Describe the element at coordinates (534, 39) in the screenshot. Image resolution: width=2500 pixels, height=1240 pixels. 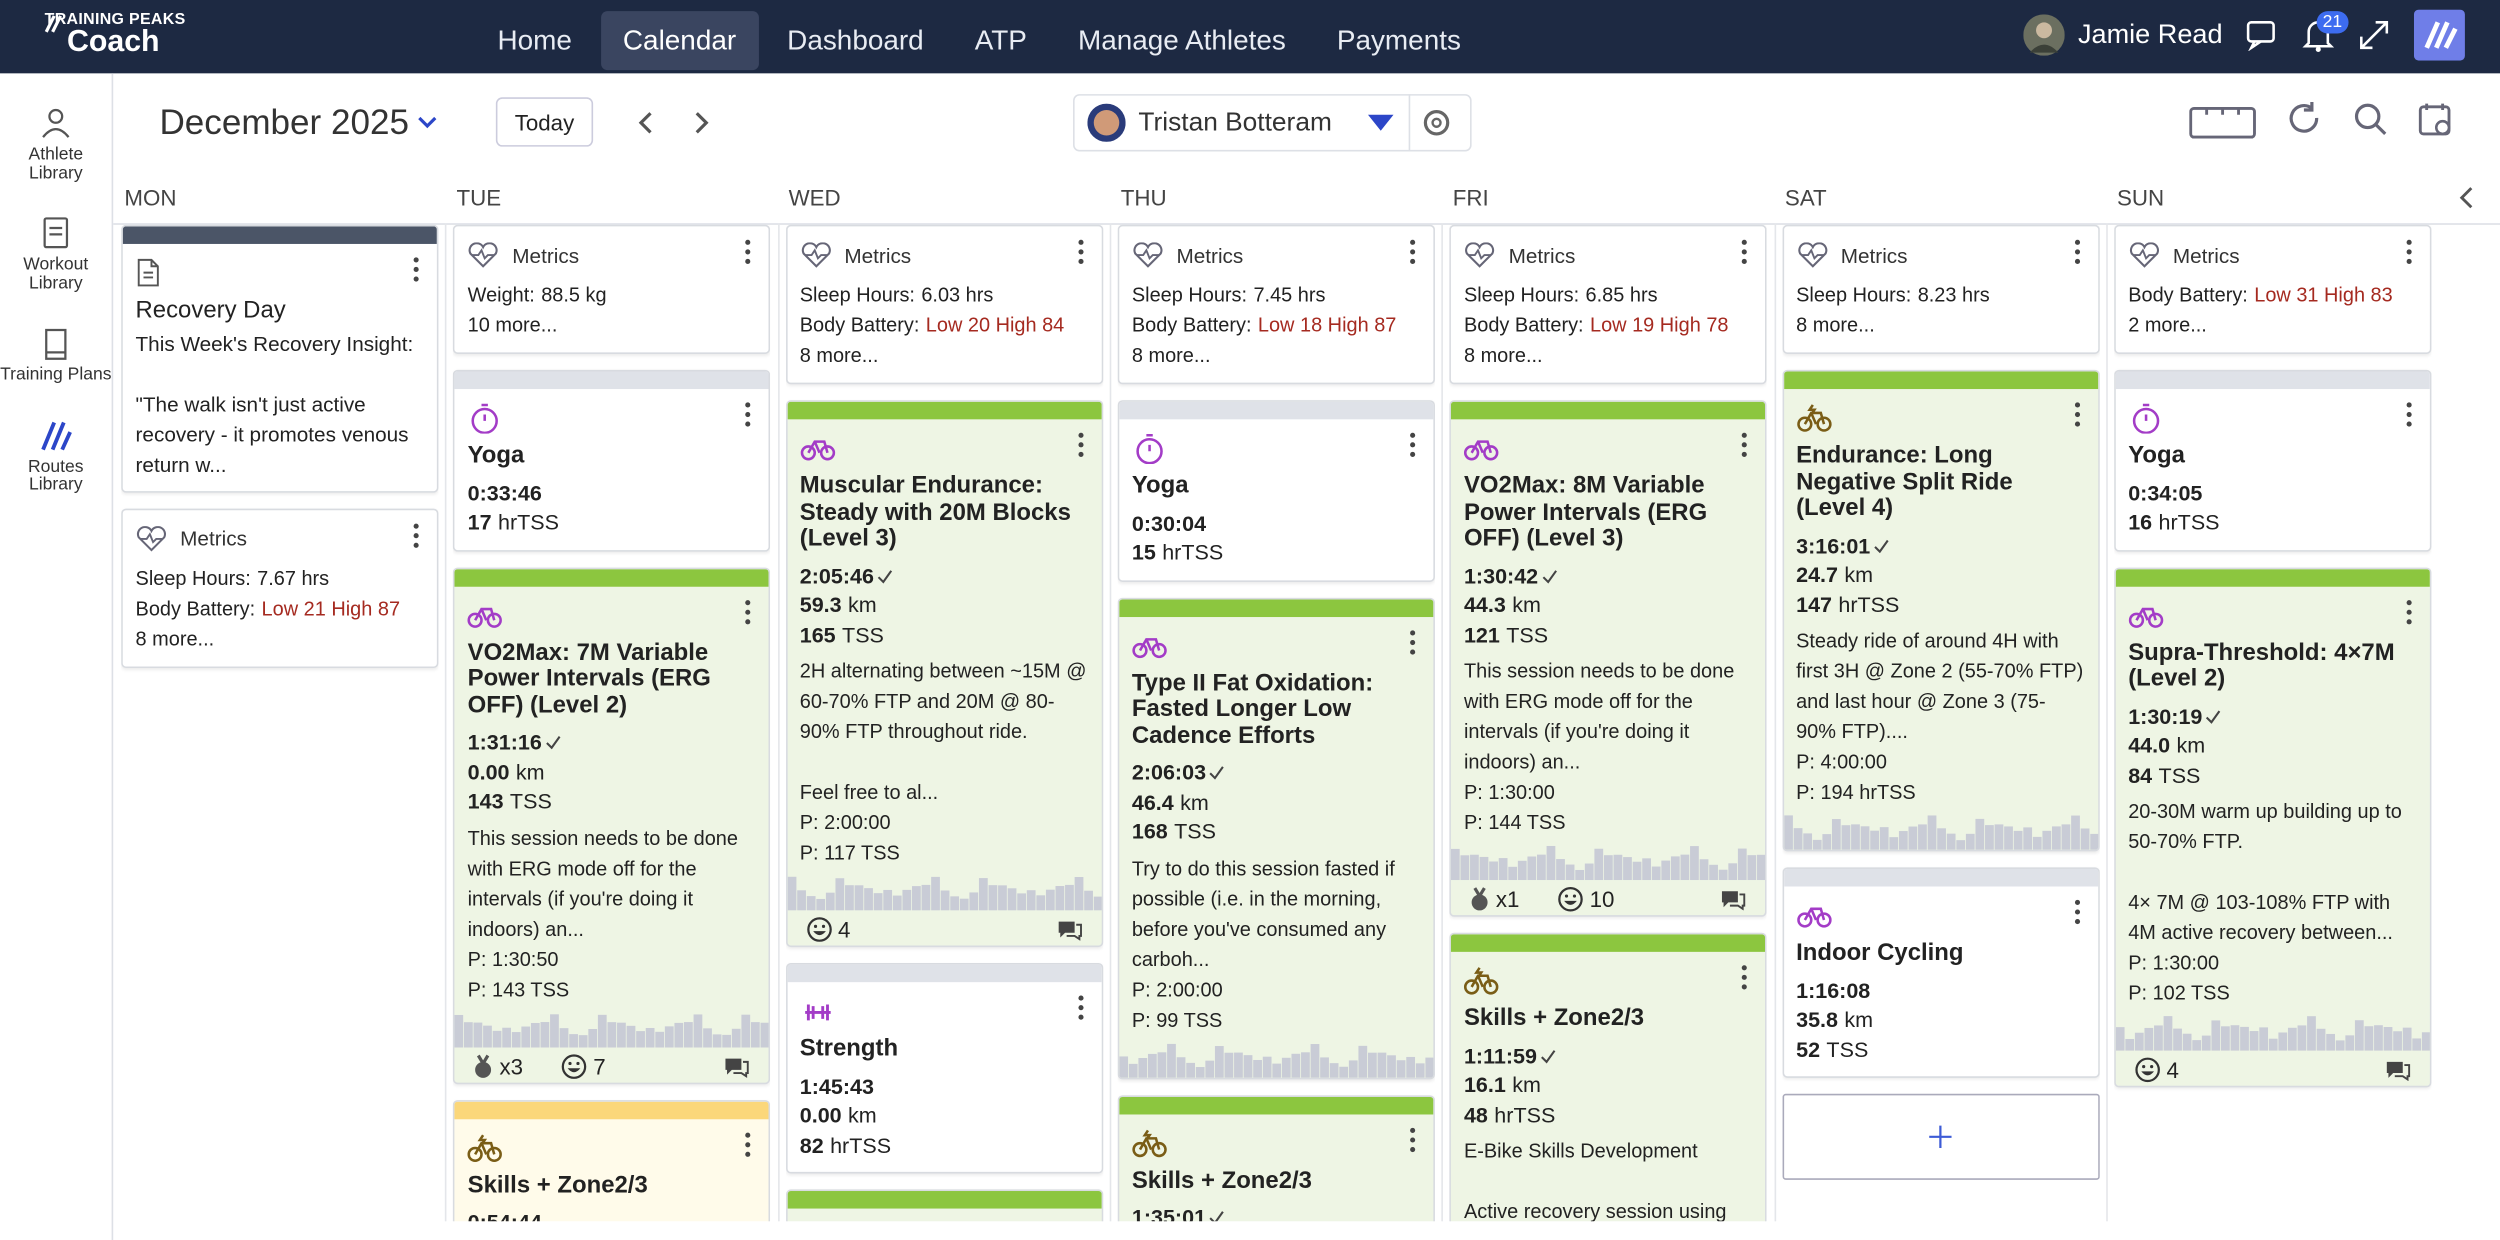
I see `nav-item: Home` at that location.